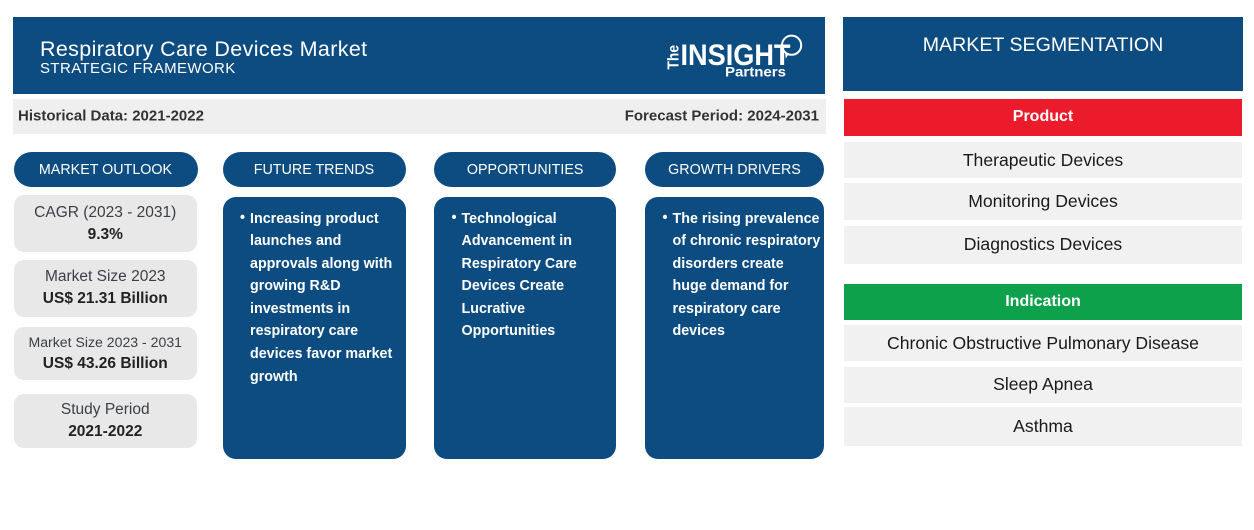  I want to click on svg-text: INSIGHT, so click(736, 55).